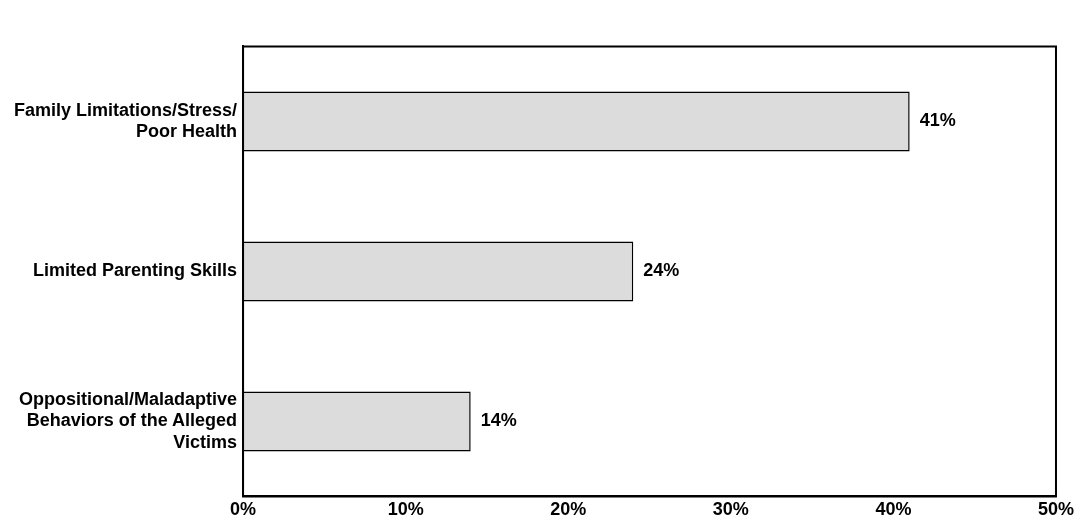 The height and width of the screenshot is (532, 1085). Describe the element at coordinates (568, 509) in the screenshot. I see `x-tick-label: 20%` at that location.